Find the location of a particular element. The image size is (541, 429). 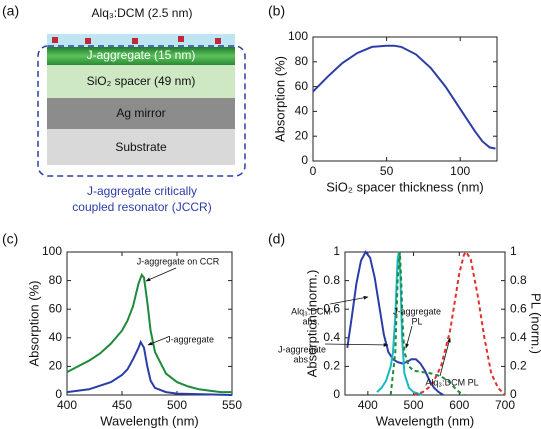

x-tick-label: 100 is located at coordinates (460, 171).